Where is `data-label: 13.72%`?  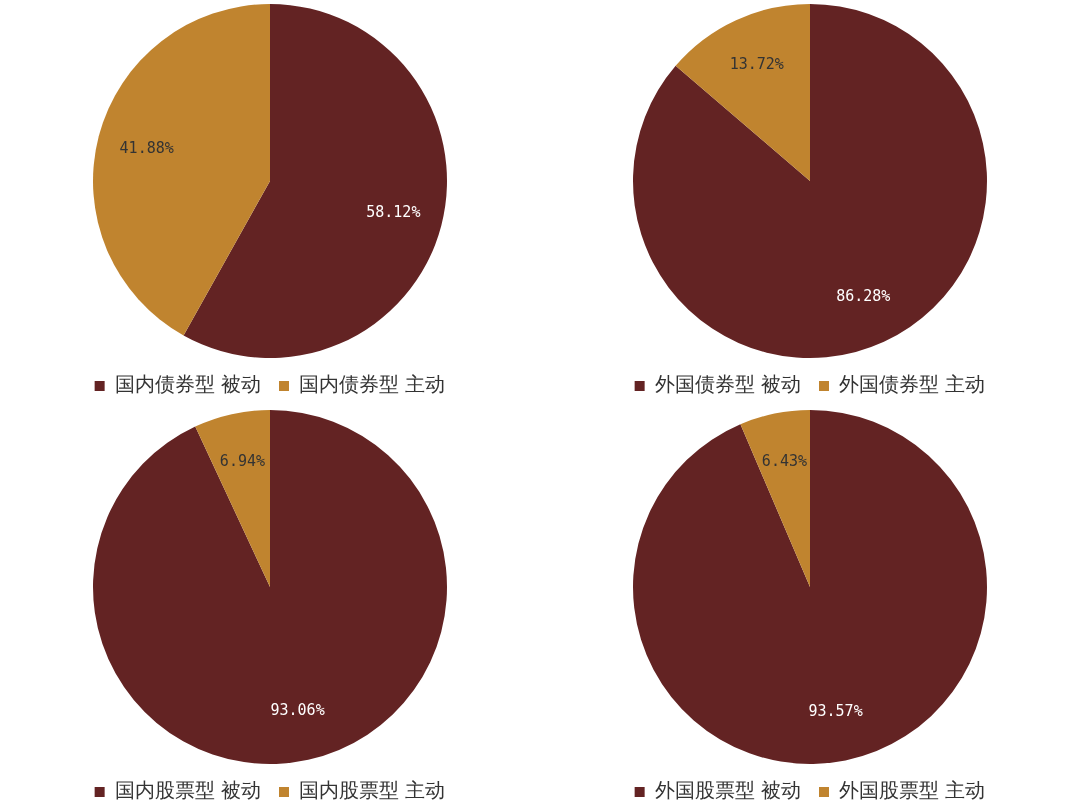
data-label: 13.72% is located at coordinates (756, 64).